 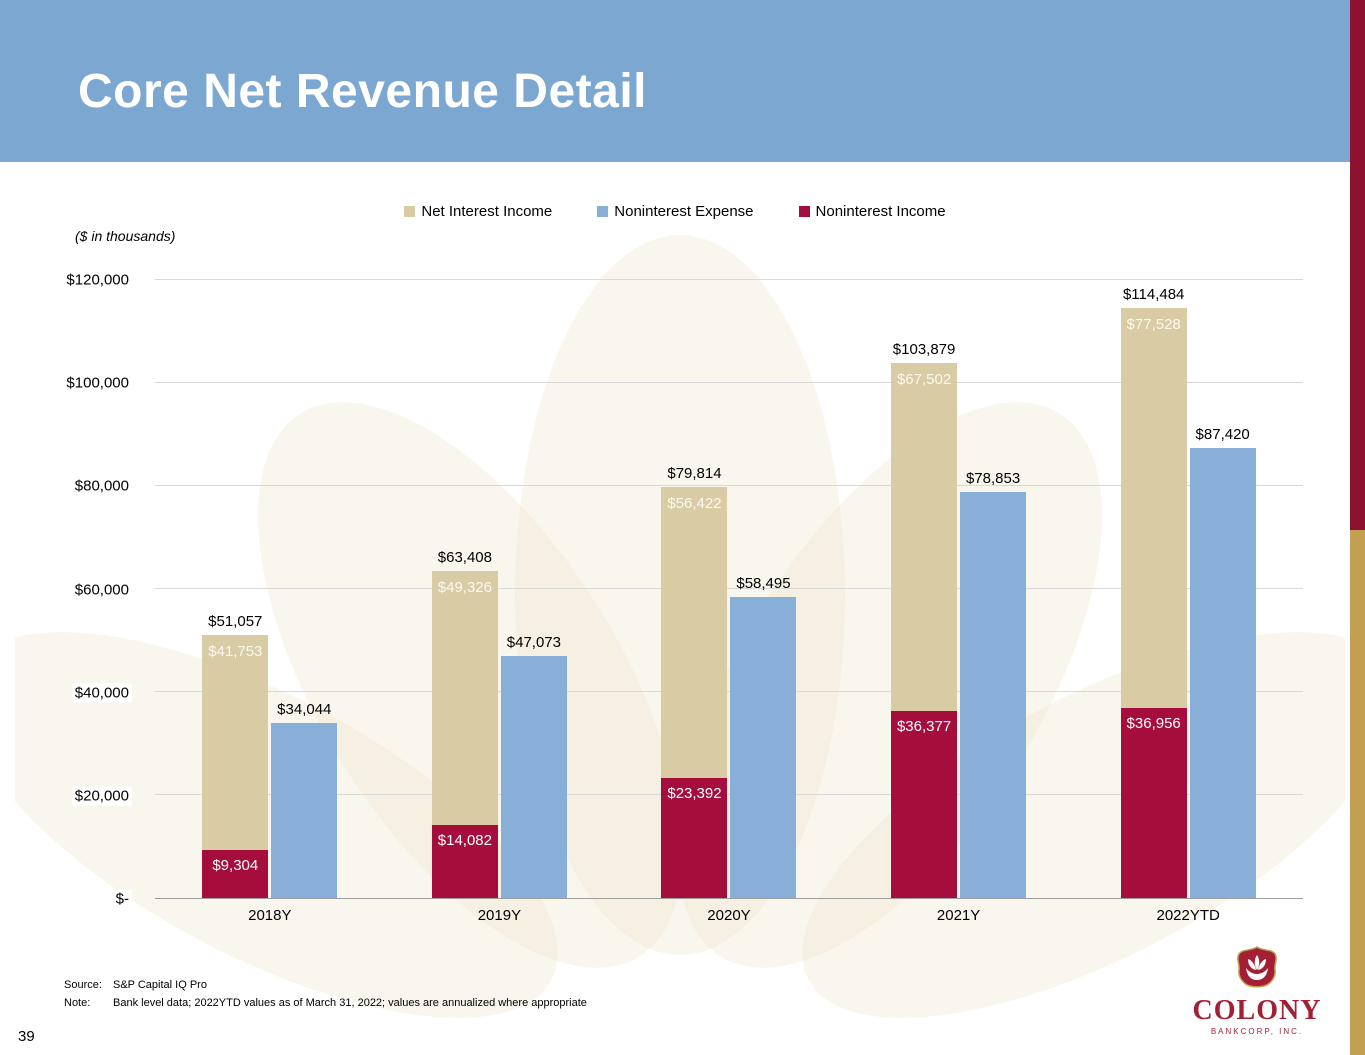 I want to click on page-title: Core Net Revenue Detail, so click(x=363, y=91).